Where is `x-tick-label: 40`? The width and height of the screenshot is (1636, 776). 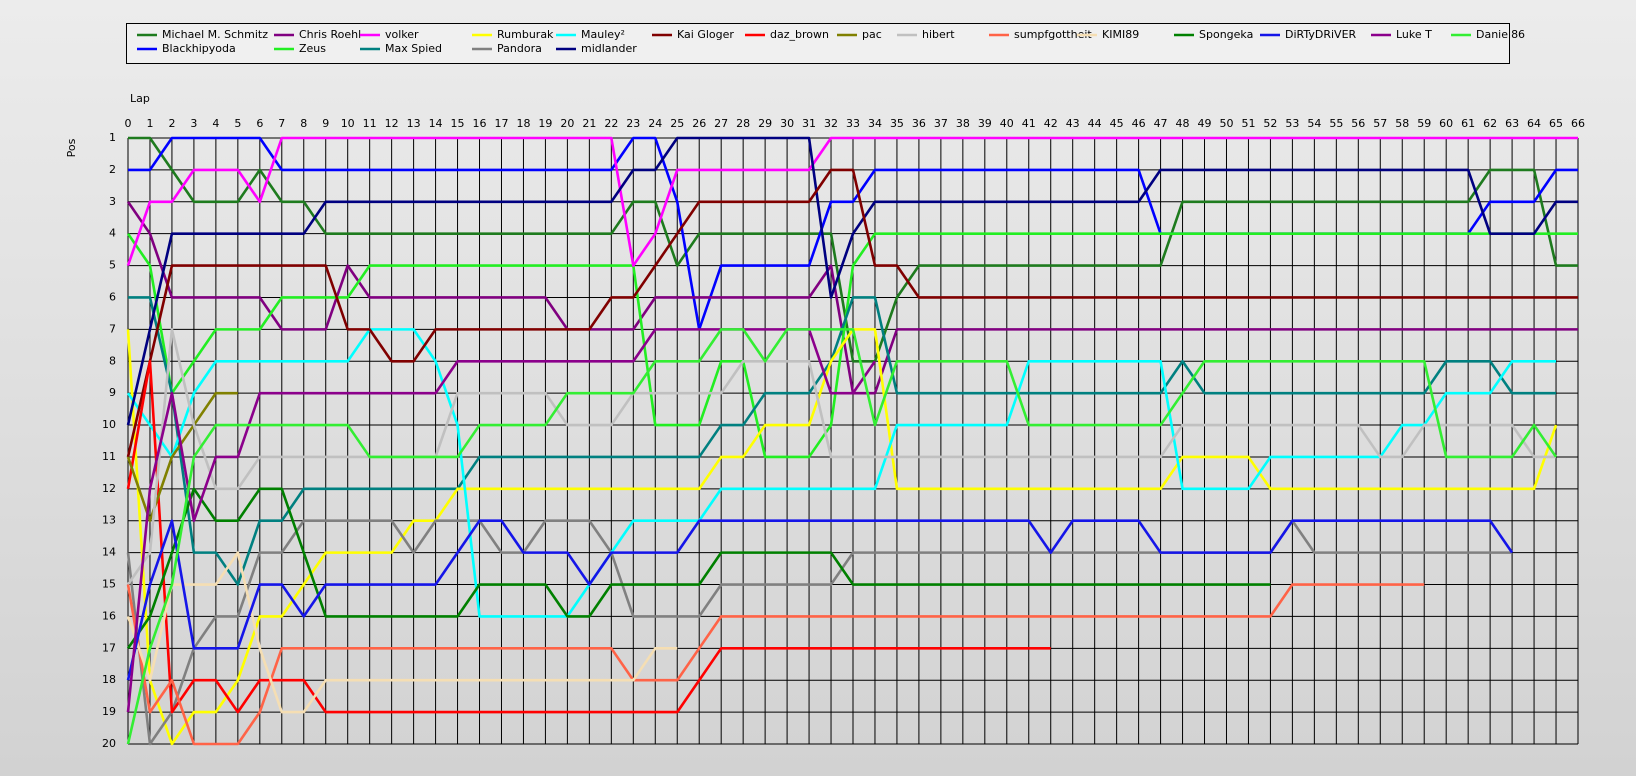 x-tick-label: 40 is located at coordinates (1007, 123).